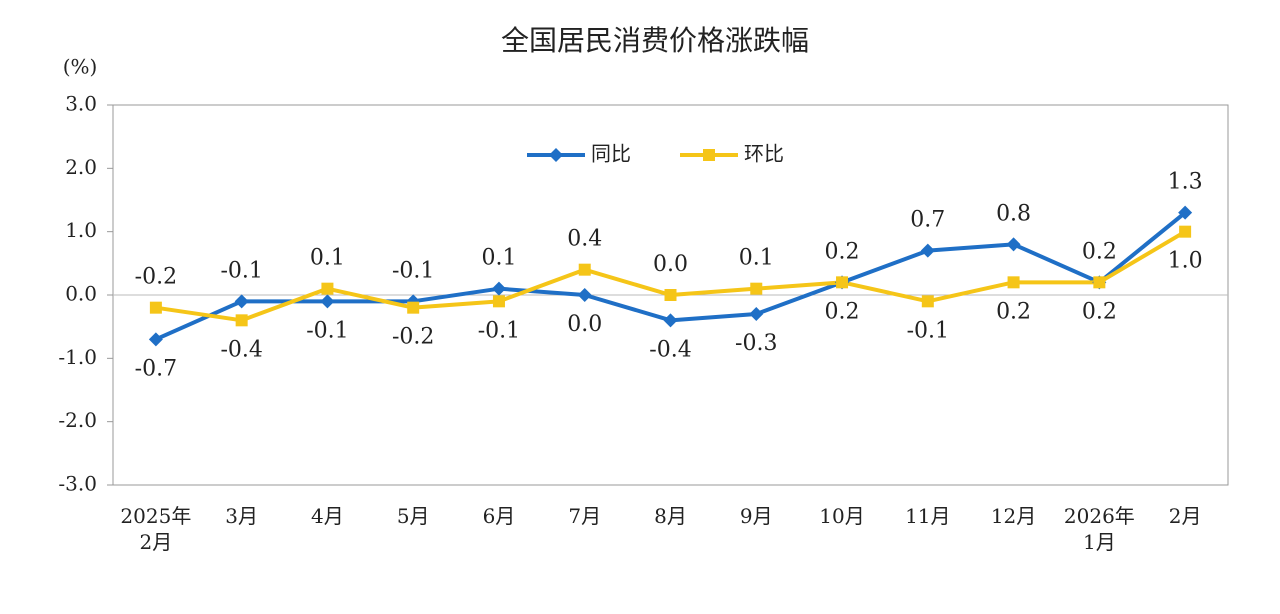 The image size is (1280, 614). Describe the element at coordinates (81, 294) in the screenshot. I see `y-tick-label: 0.0` at that location.